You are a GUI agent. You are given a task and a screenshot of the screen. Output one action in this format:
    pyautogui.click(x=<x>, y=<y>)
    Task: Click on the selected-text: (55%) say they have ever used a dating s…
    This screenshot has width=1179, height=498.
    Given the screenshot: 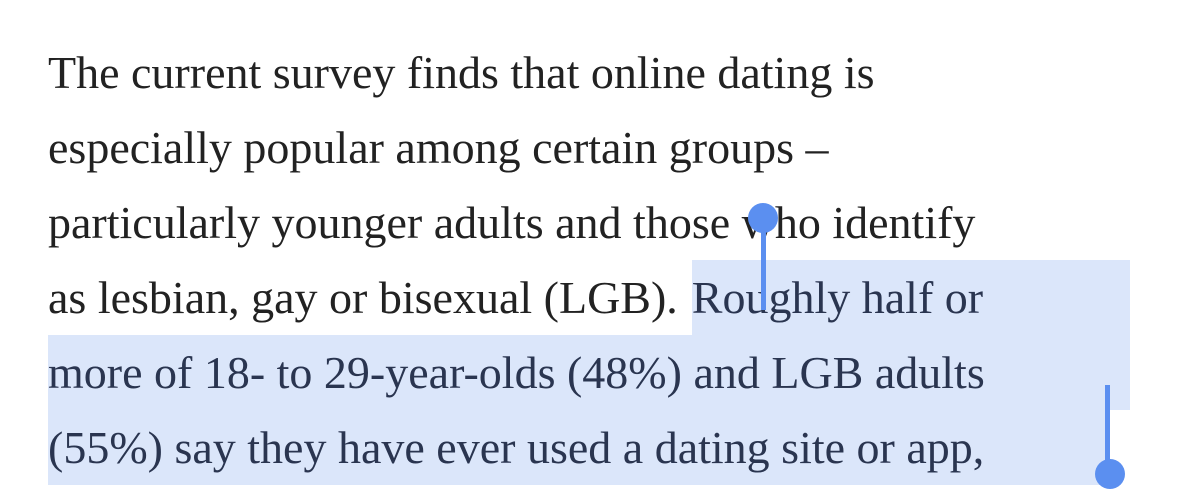 What is the action you would take?
    pyautogui.click(x=577, y=447)
    